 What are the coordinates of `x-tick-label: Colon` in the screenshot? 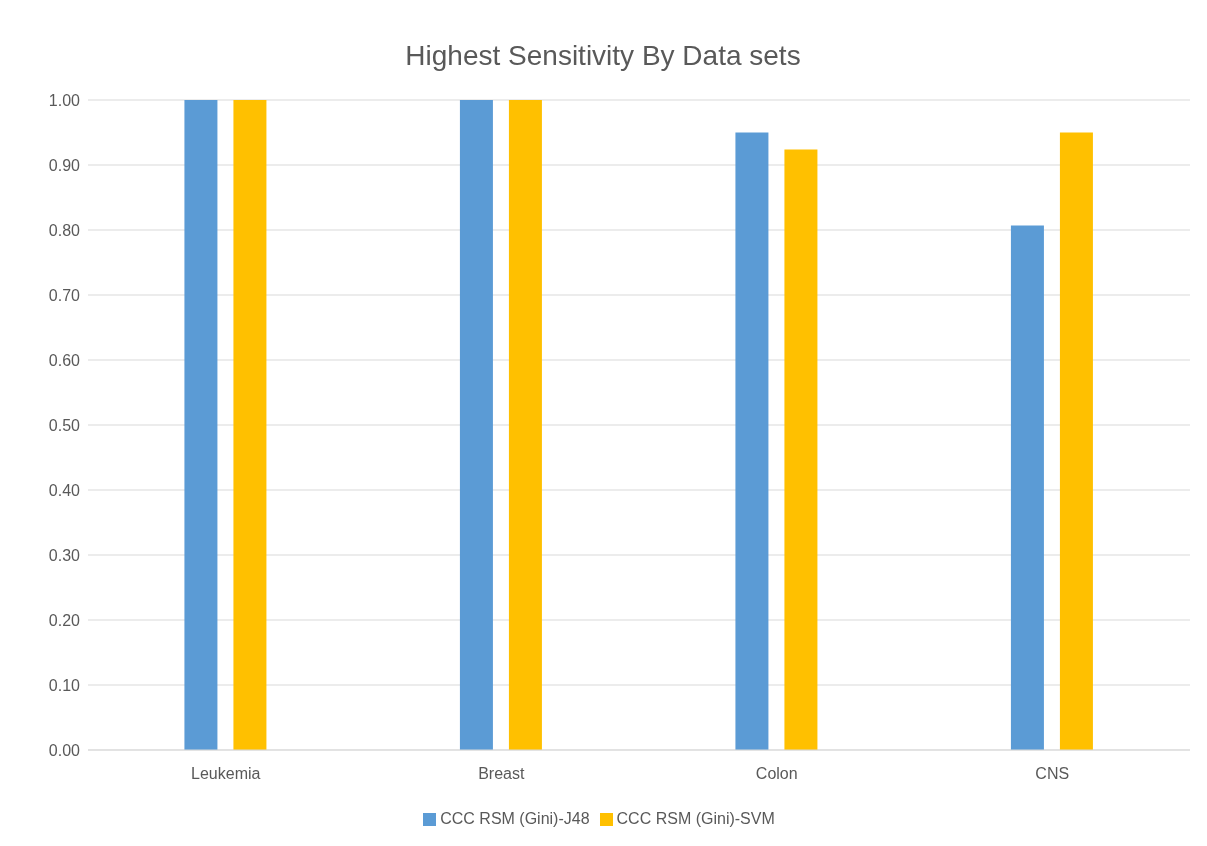 It's located at (776, 774).